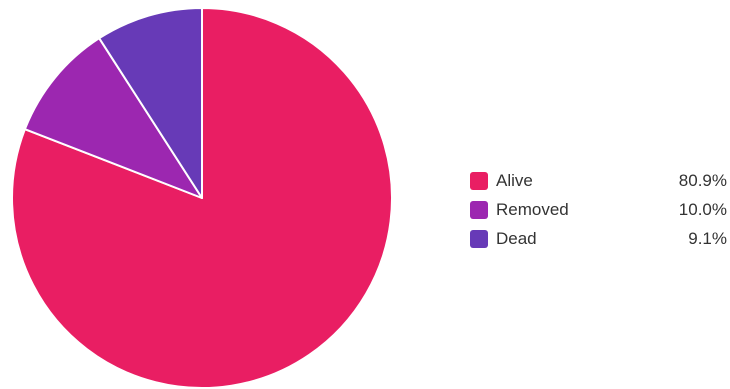  Describe the element at coordinates (479, 238) in the screenshot. I see `legend-swatch-dead` at that location.